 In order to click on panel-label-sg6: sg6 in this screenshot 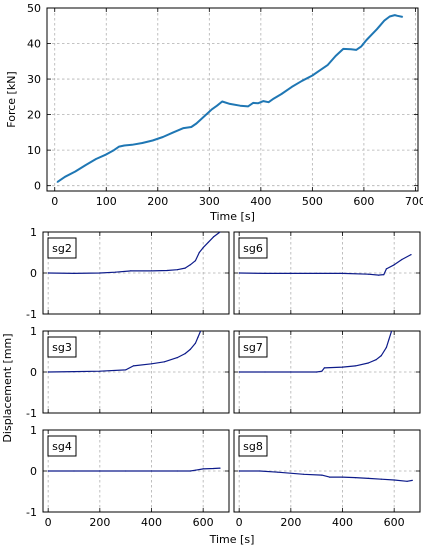, I will do `click(253, 248)`.